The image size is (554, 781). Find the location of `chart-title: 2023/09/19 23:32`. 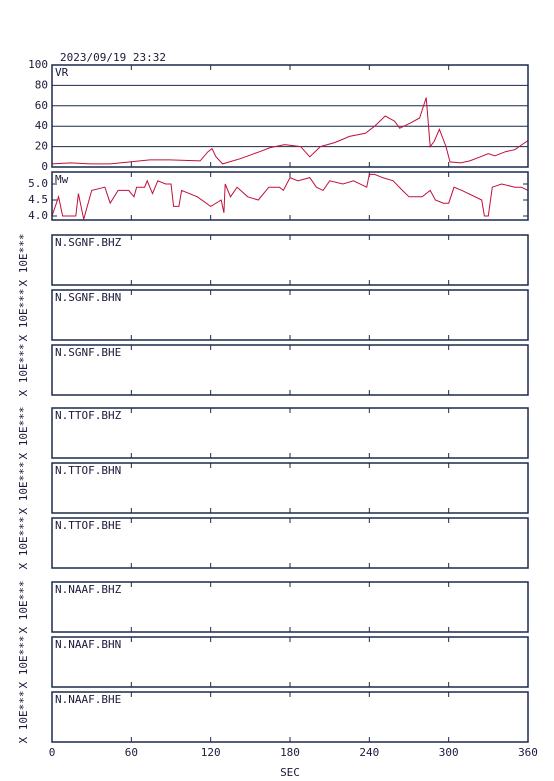

chart-title: 2023/09/19 23:32 is located at coordinates (113, 57).